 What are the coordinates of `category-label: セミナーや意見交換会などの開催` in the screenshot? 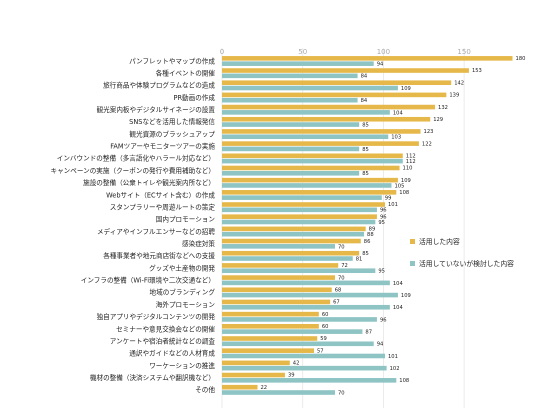 It's located at (165, 328).